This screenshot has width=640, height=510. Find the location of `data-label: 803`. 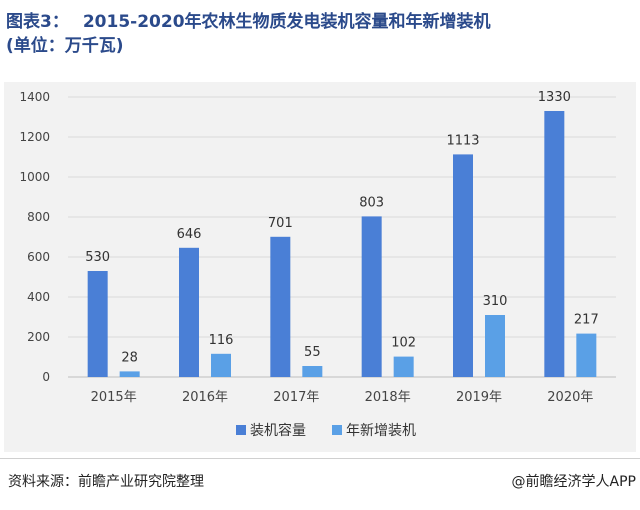

data-label: 803 is located at coordinates (371, 202).